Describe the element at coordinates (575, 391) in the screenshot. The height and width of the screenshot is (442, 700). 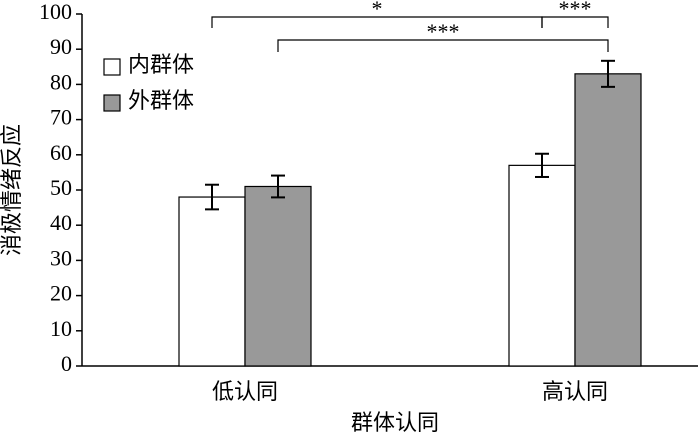
I see `x-tick-label: 高认同` at that location.